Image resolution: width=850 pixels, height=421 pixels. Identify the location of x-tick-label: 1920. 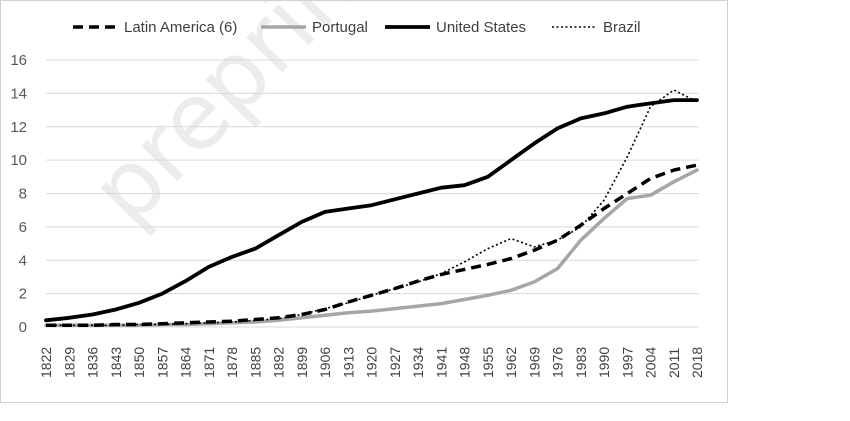
(372, 362).